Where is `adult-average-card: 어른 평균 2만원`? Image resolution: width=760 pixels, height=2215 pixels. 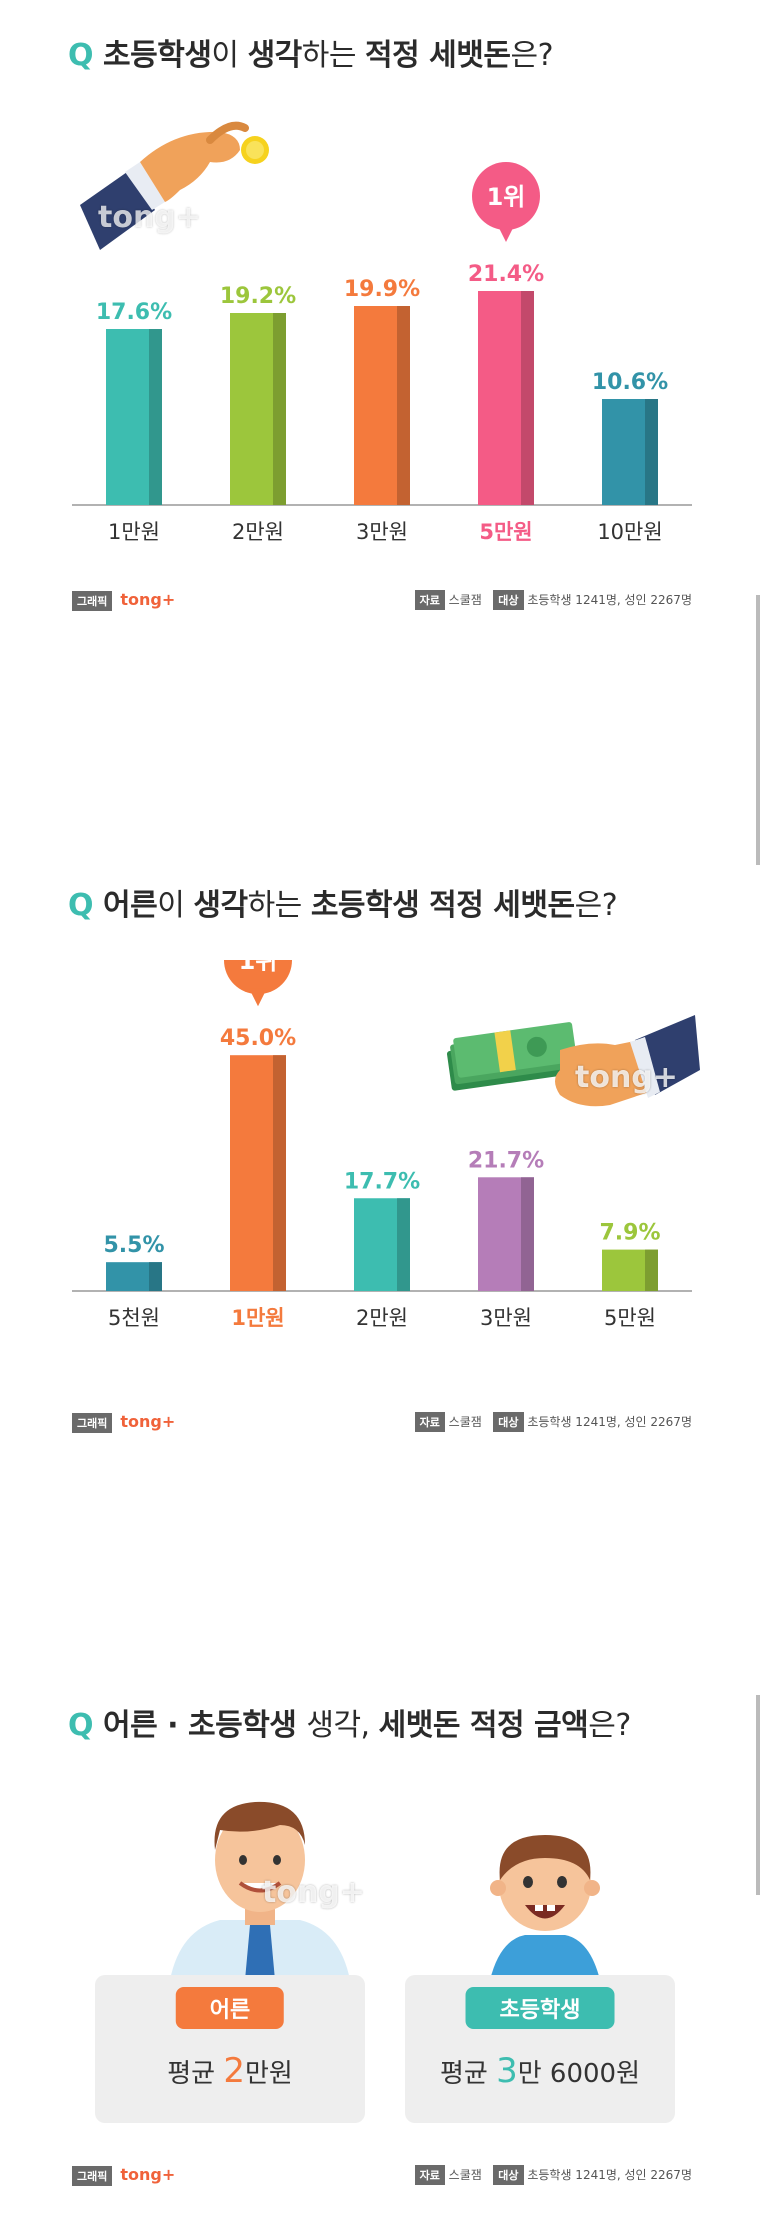
adult-average-card: 어른 평균 2만원 is located at coordinates (230, 2049).